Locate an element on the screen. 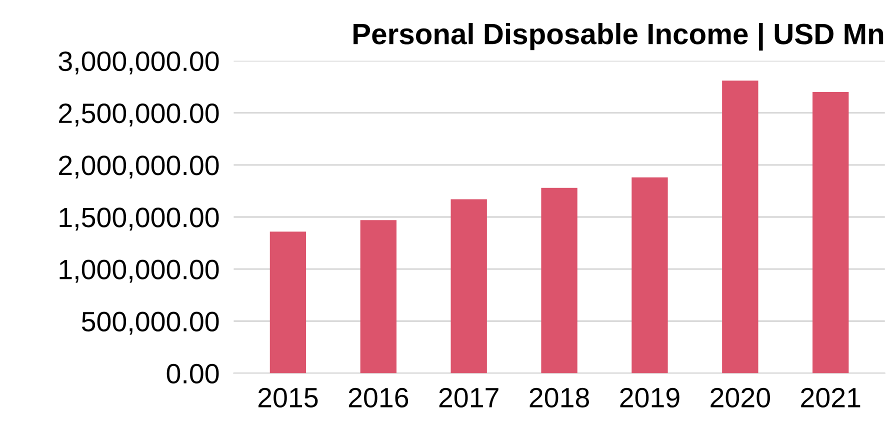 Image resolution: width=892 pixels, height=428 pixels. y-tick-label: 0.00 is located at coordinates (192, 374).